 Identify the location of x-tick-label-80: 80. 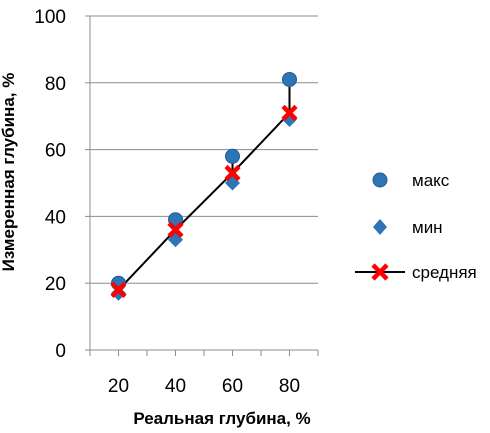
(289, 386).